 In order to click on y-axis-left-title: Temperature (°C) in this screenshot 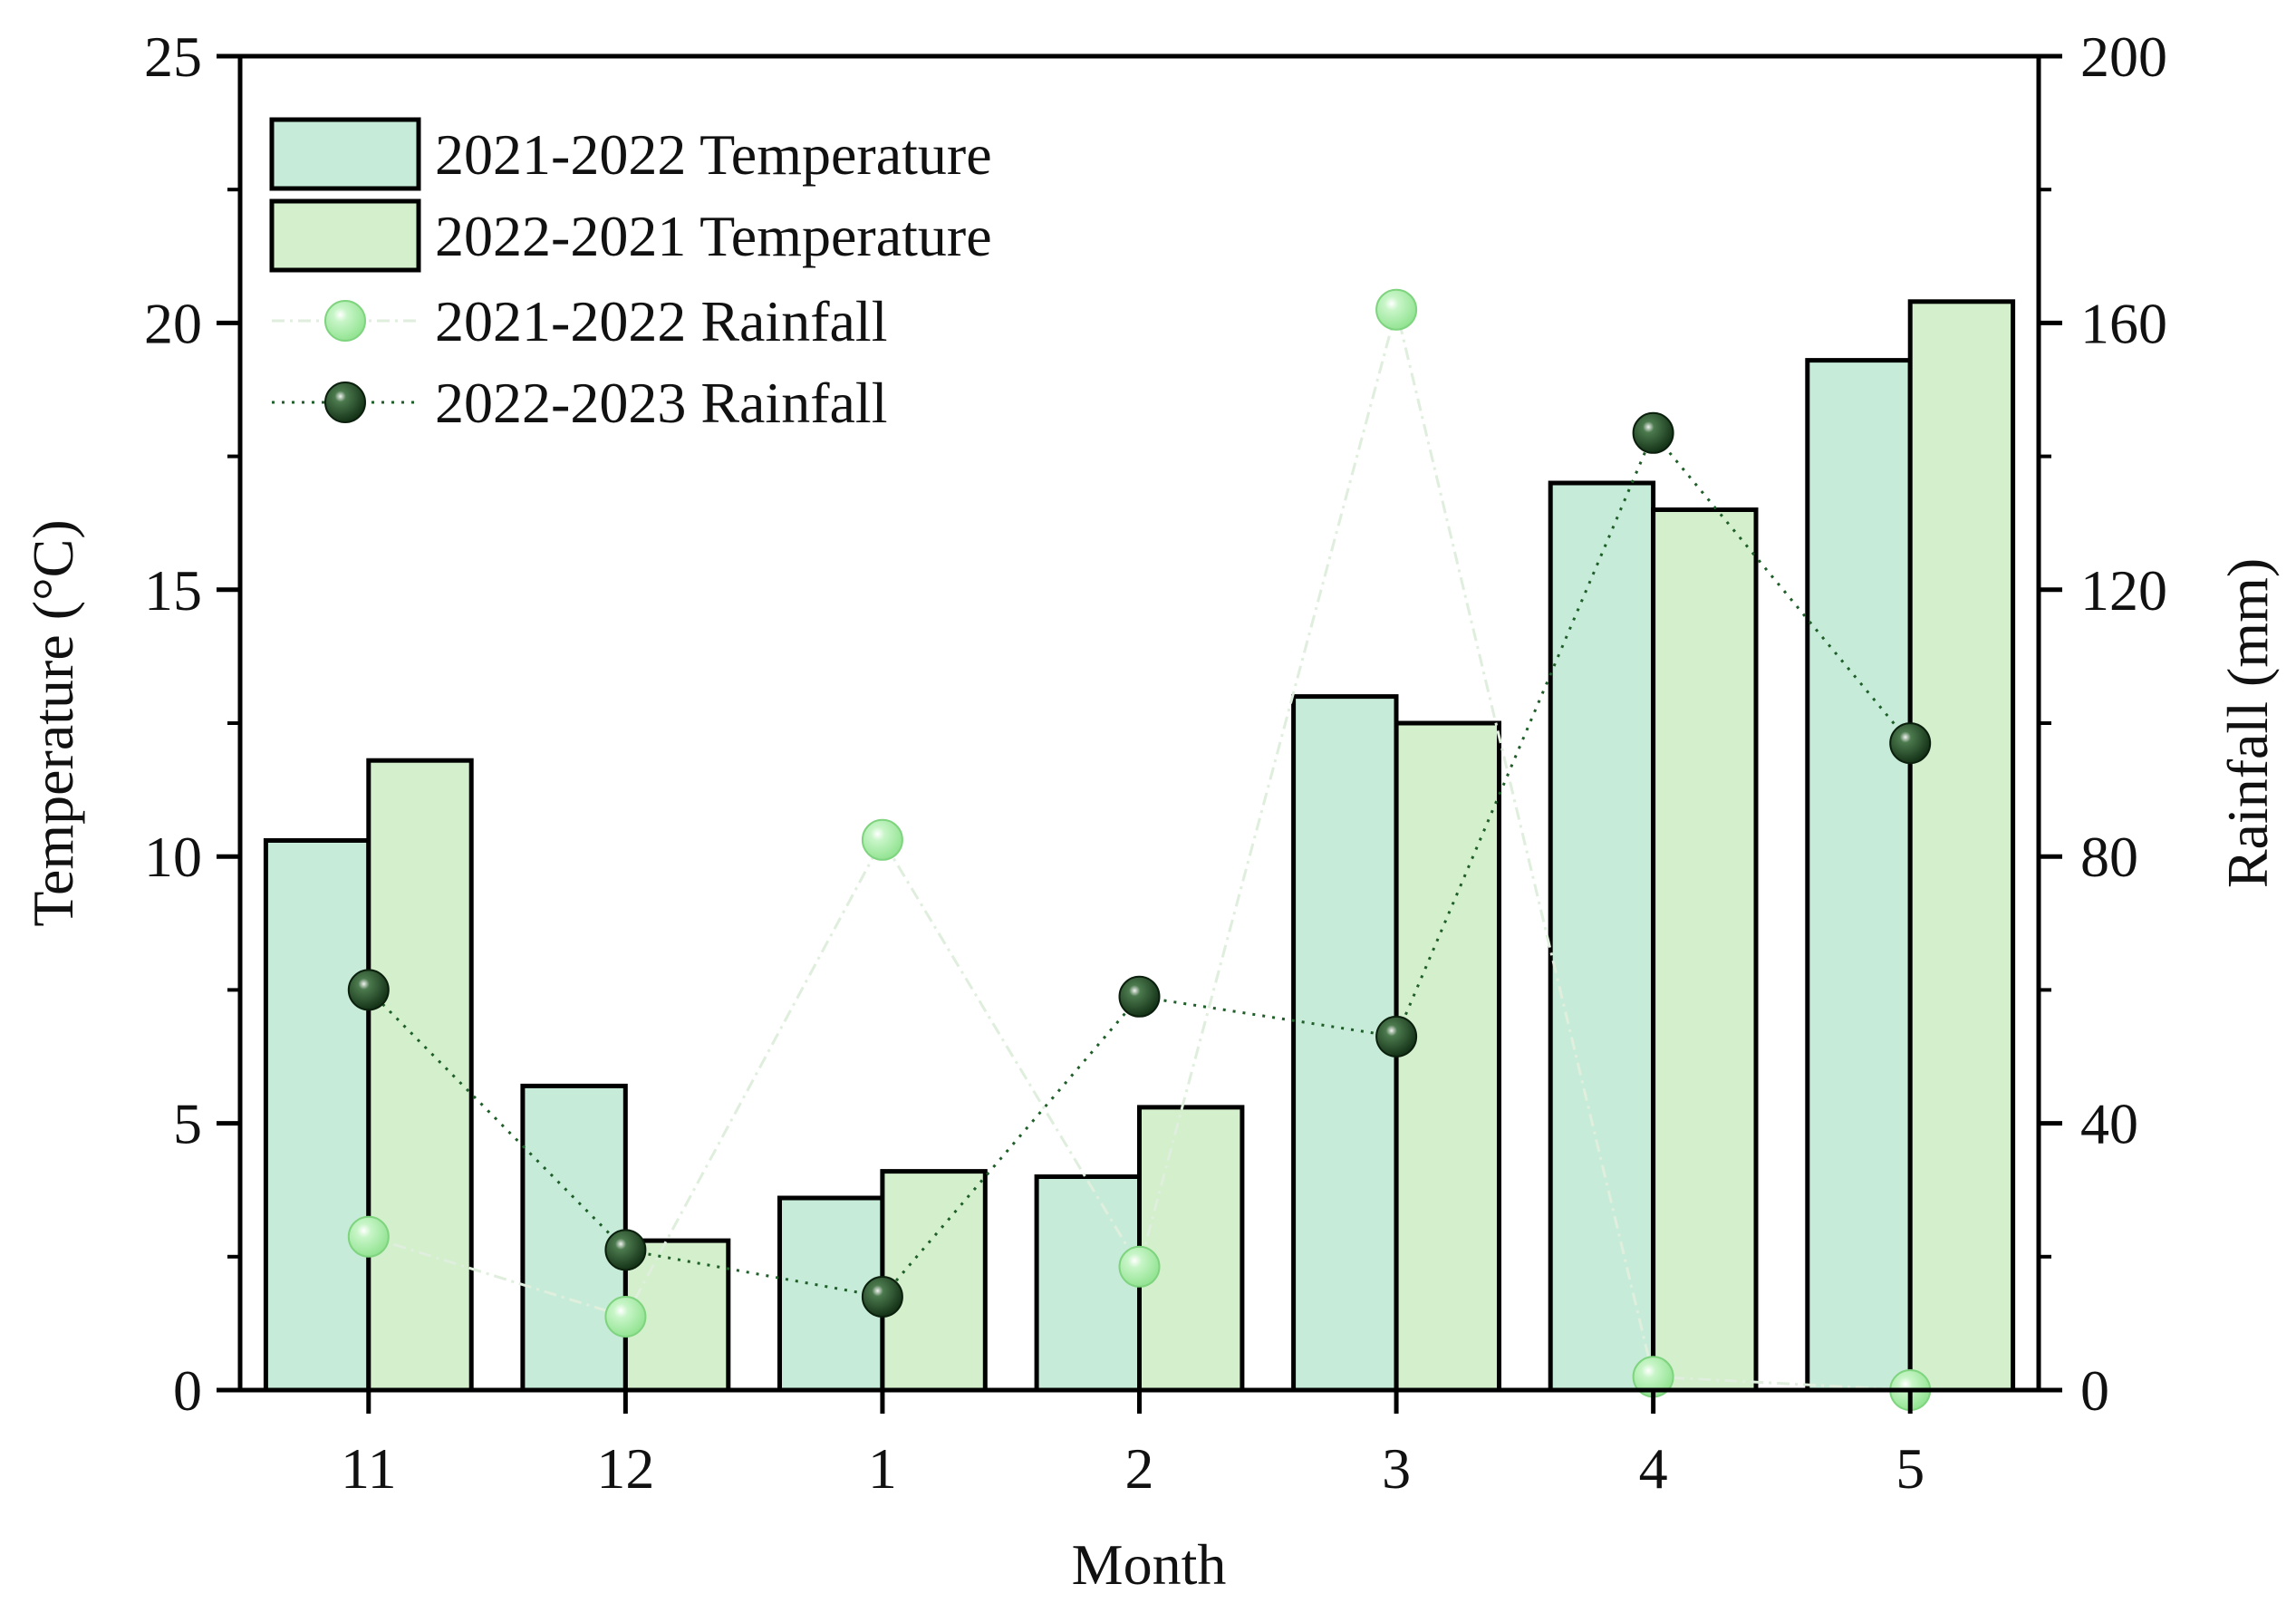, I will do `click(53, 722)`.